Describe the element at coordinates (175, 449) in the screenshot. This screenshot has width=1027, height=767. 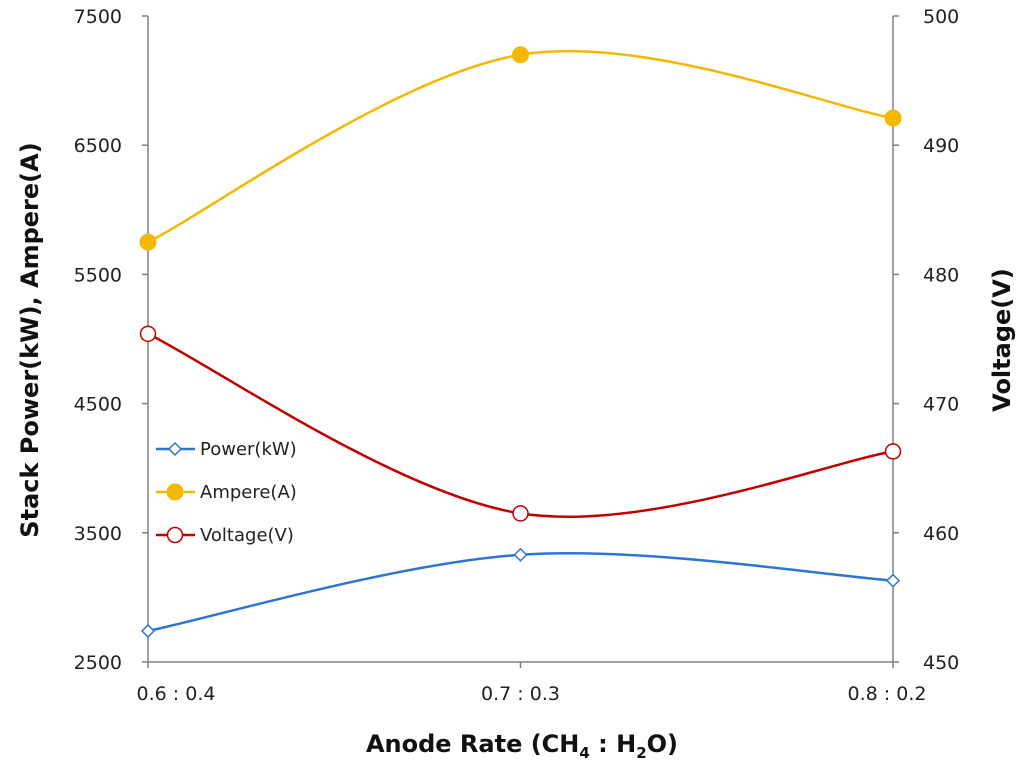
I see `legend-marker-power` at that location.